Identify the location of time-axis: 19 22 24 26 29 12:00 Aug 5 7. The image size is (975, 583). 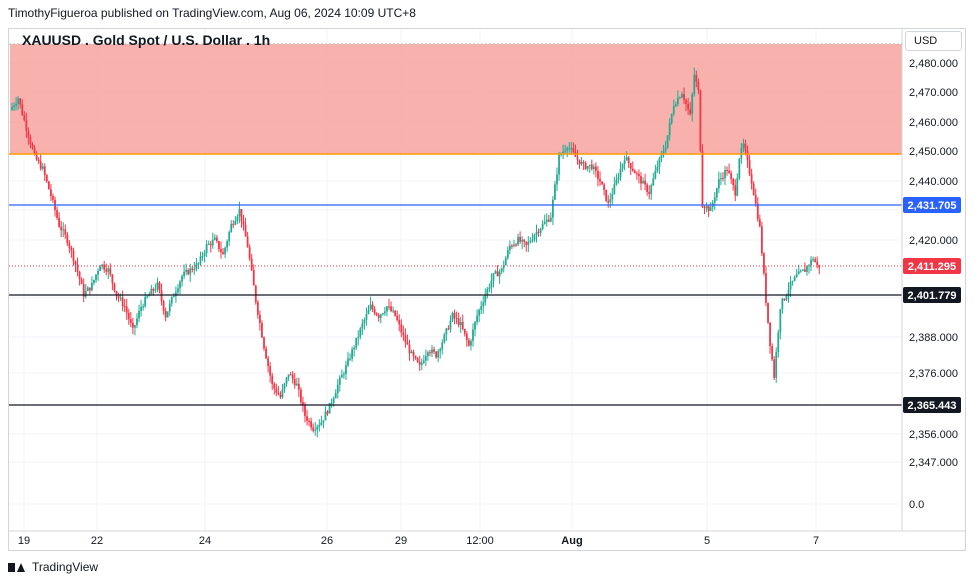
(418, 541).